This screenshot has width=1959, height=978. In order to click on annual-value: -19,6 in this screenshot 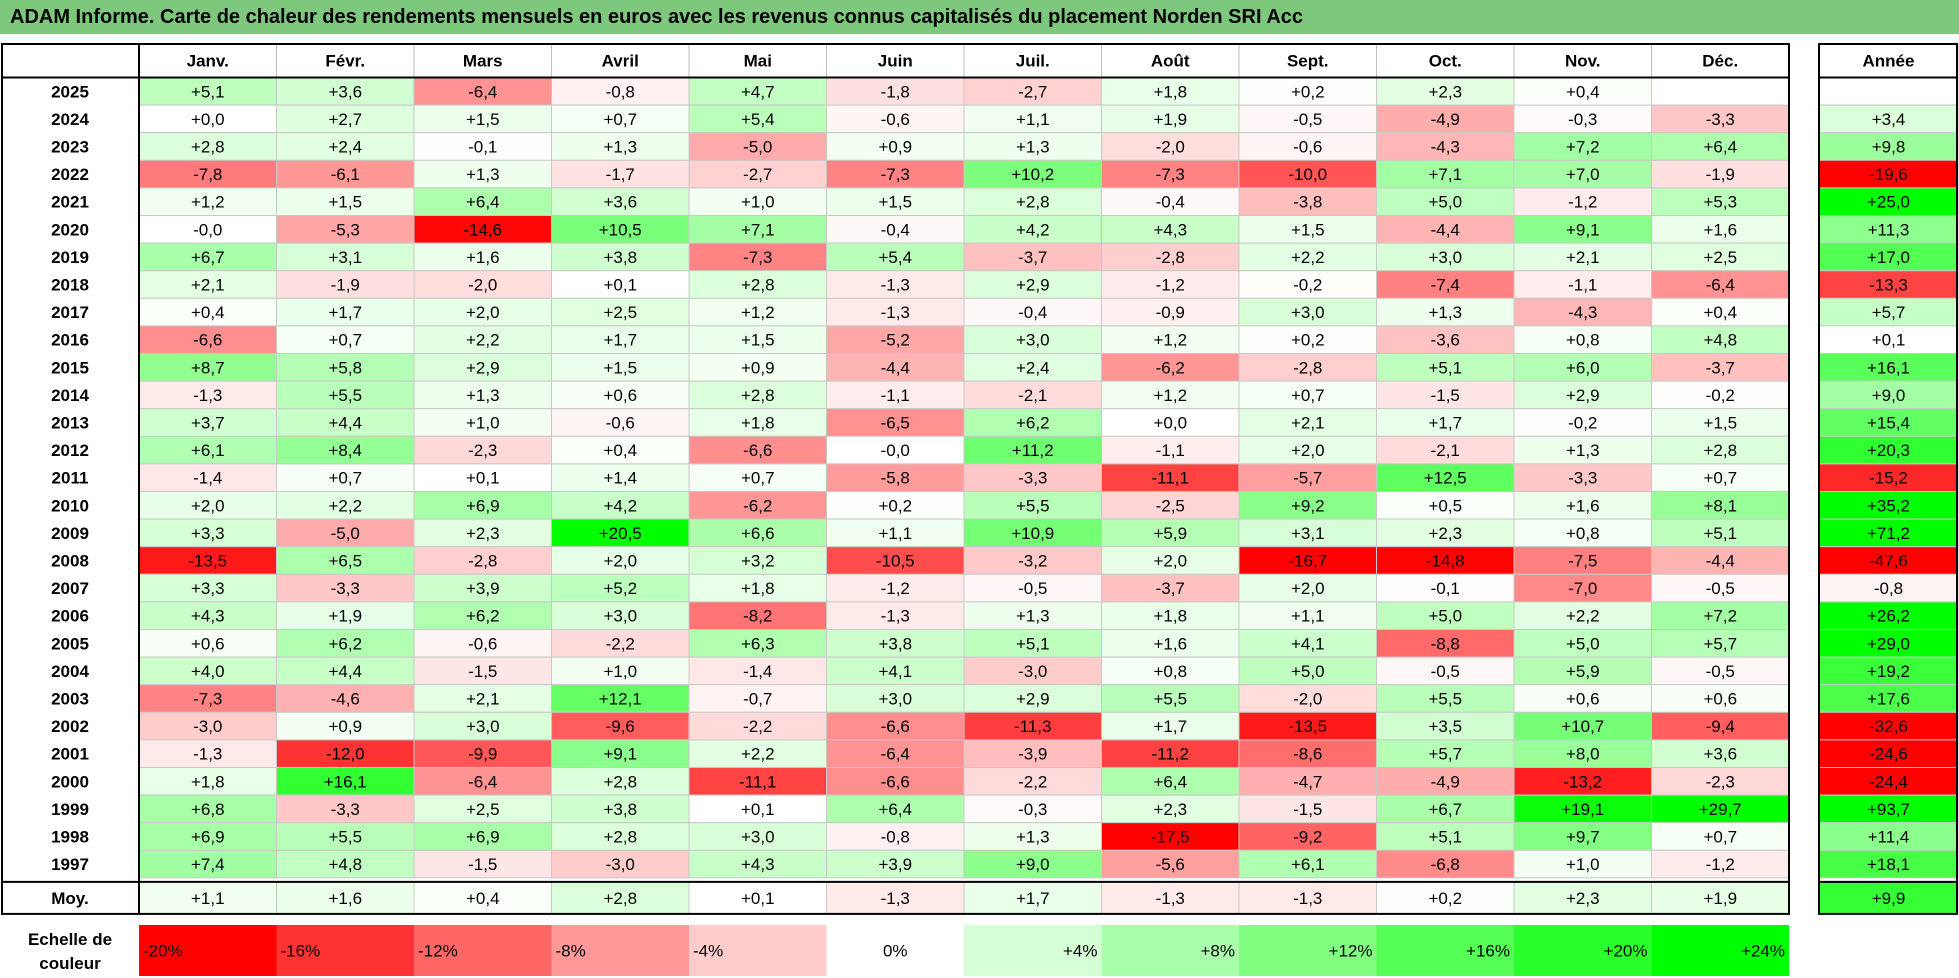, I will do `click(1888, 174)`.